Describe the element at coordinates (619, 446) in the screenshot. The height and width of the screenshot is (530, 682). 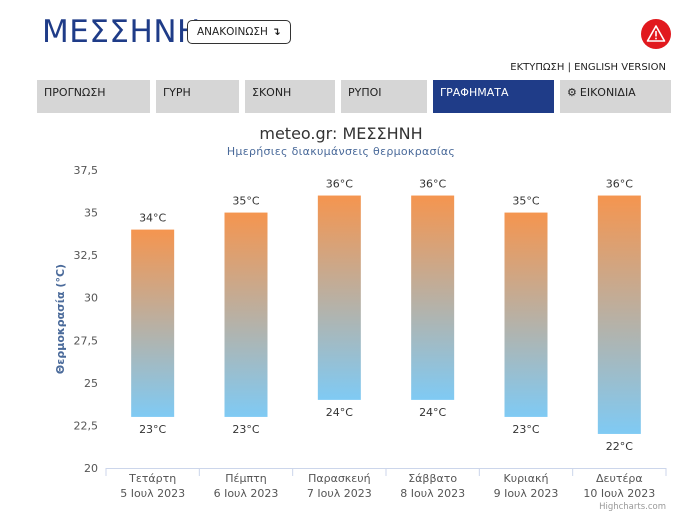
I see `low-temp-label: 22°C` at that location.